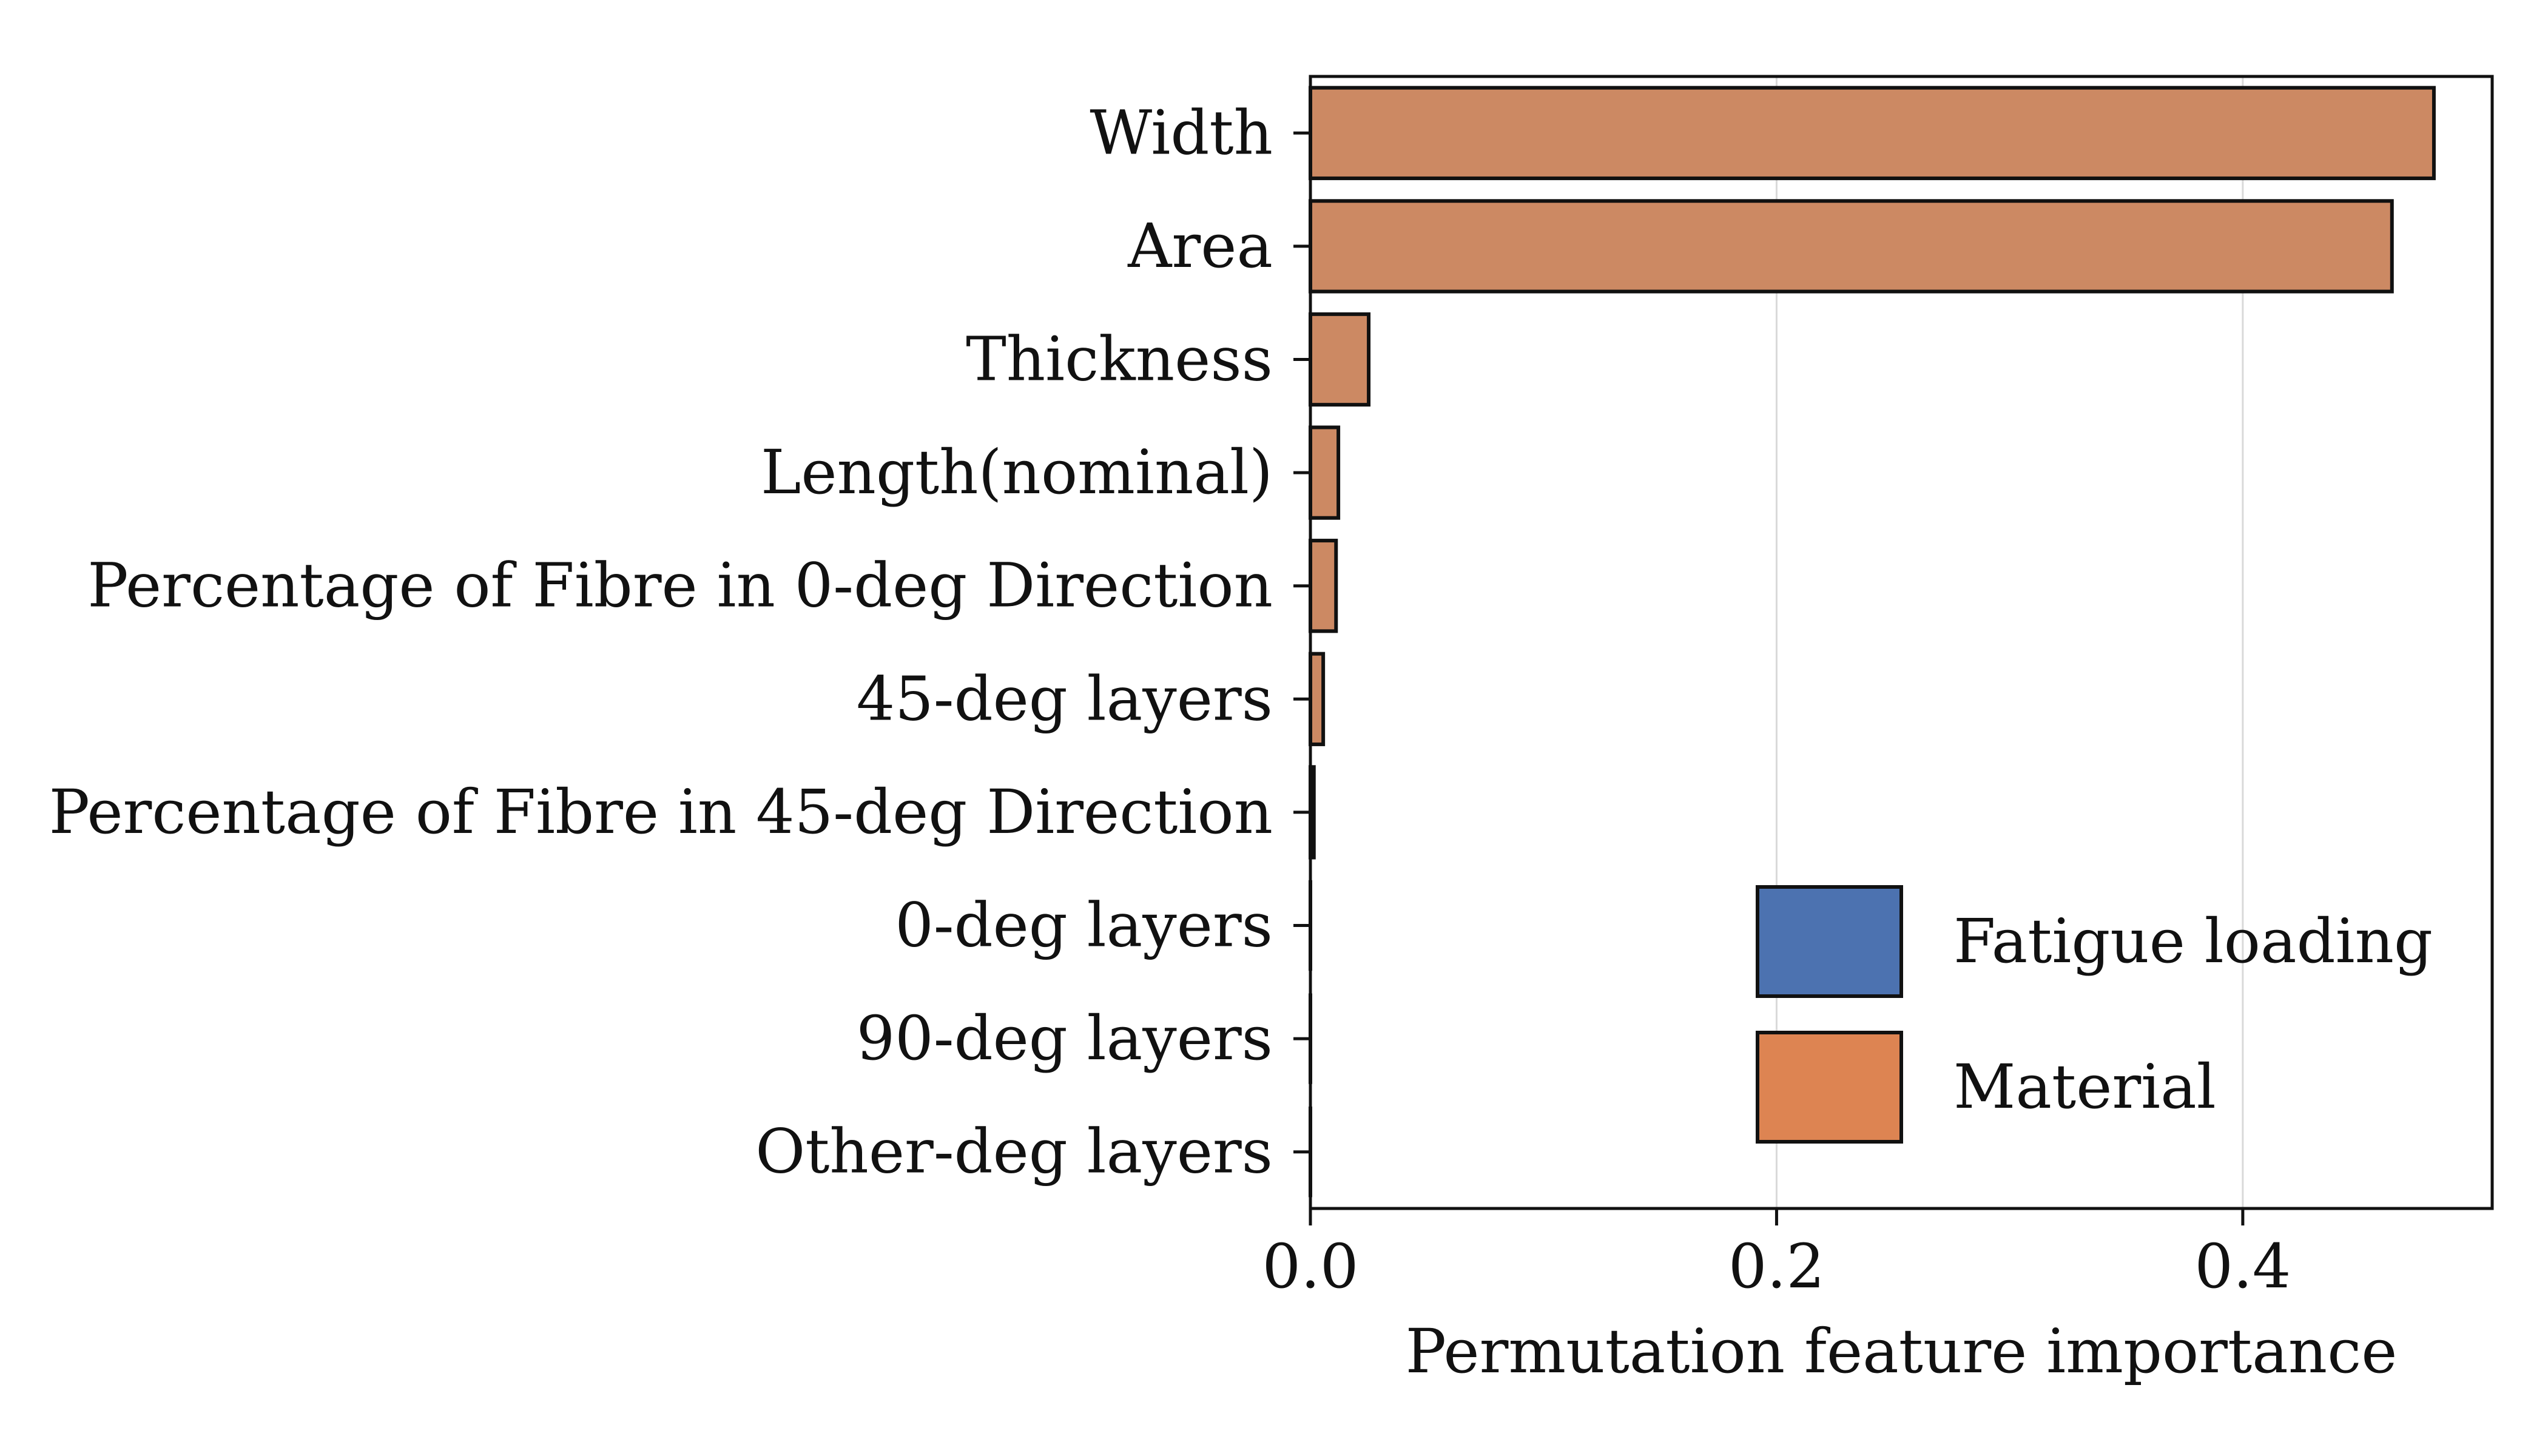  I want to click on legend: Fatigue loading Material, so click(2094, 1014).